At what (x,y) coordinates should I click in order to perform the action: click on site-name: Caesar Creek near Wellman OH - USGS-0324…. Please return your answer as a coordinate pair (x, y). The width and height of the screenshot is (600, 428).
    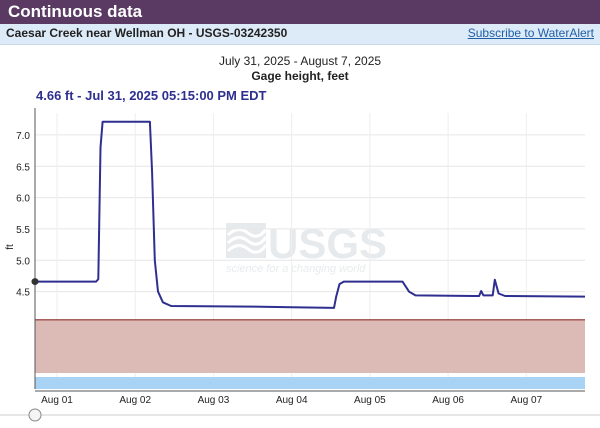
    Looking at the image, I should click on (147, 33).